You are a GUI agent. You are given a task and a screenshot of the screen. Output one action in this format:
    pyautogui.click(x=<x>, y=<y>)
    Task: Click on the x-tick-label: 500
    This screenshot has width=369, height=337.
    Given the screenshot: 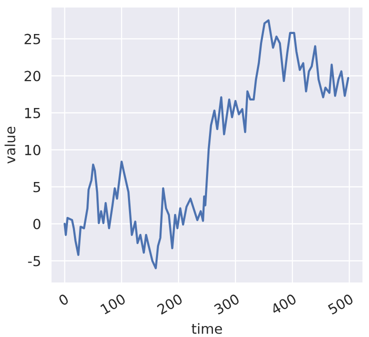 What is the action you would take?
    pyautogui.click(x=340, y=304)
    